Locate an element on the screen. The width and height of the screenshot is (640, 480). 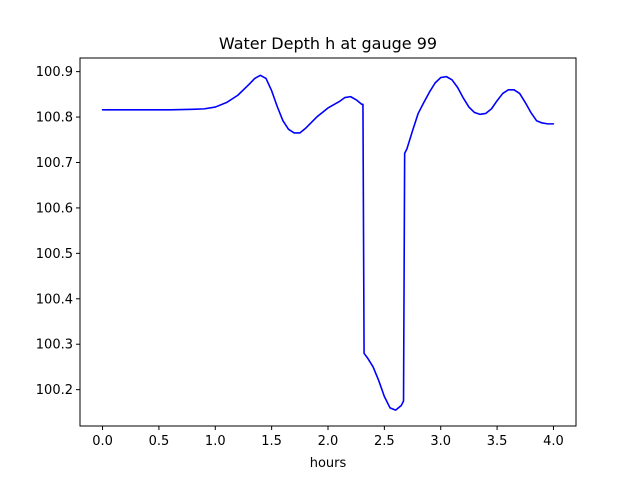
y-tick-label: 100.4 is located at coordinates (54, 299).